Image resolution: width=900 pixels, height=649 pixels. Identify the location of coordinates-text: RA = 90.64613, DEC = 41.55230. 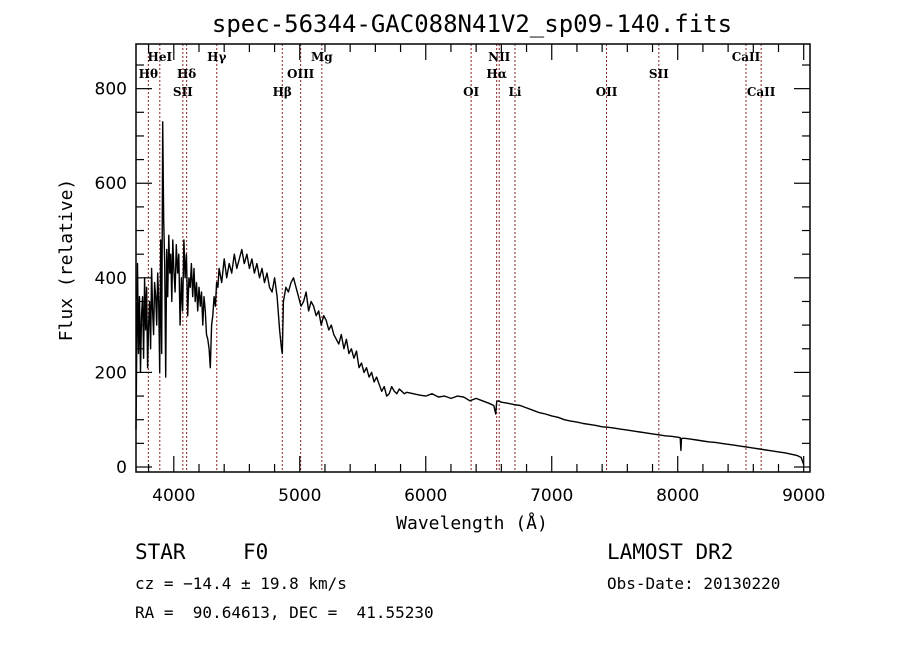
(284, 612).